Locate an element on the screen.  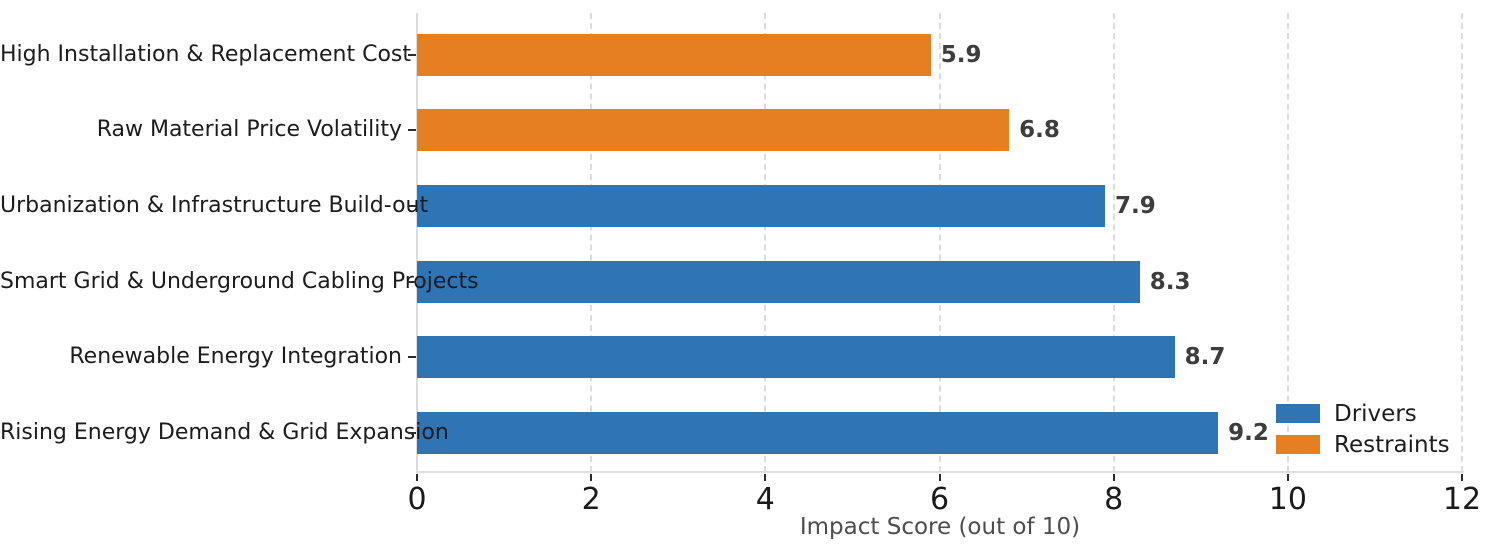
bar-value-label: 9.2 is located at coordinates (1248, 432).